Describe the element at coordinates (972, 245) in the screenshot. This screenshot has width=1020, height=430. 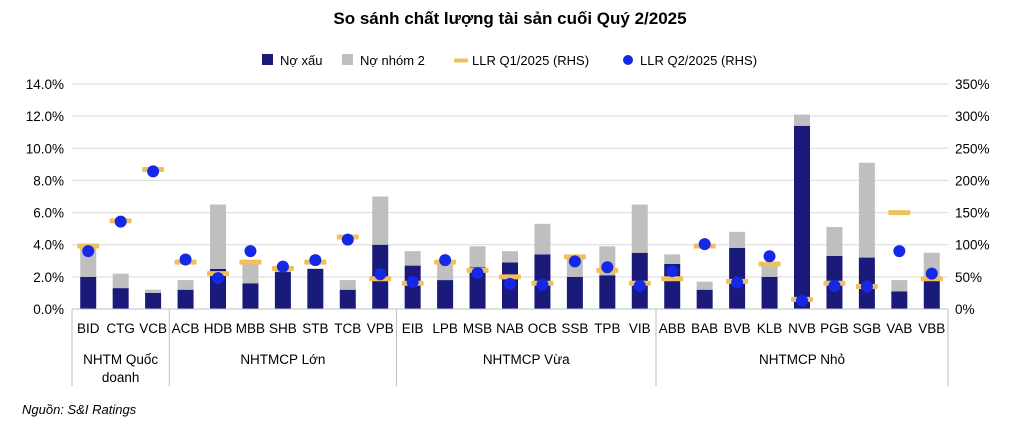
I see `y-right-tick-label: 100%` at that location.